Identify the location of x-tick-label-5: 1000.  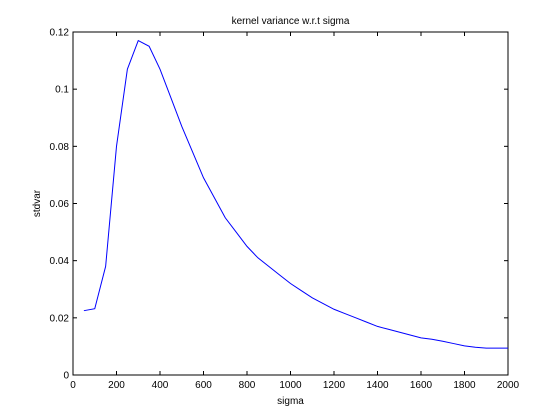
(290, 385).